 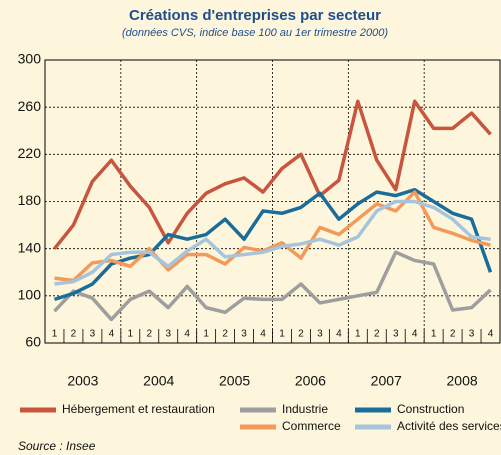 What do you see at coordinates (311, 426) in the screenshot?
I see `legend-label: Commerce` at bounding box center [311, 426].